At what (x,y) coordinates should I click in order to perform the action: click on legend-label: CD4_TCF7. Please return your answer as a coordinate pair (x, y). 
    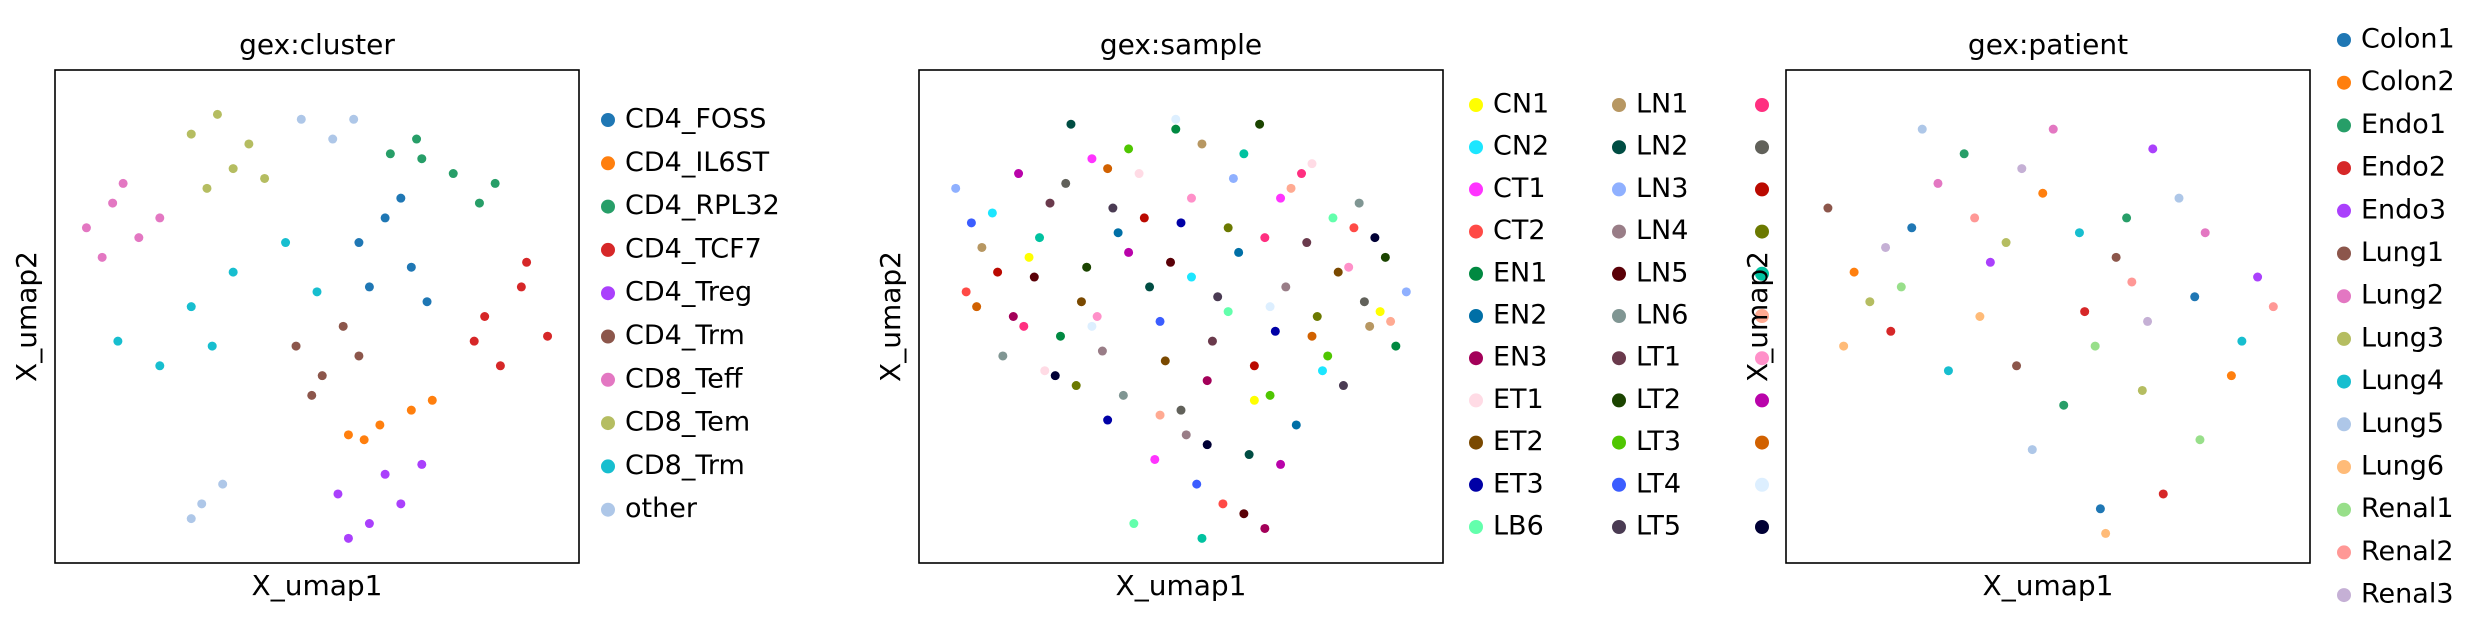
    Looking at the image, I should click on (693, 248).